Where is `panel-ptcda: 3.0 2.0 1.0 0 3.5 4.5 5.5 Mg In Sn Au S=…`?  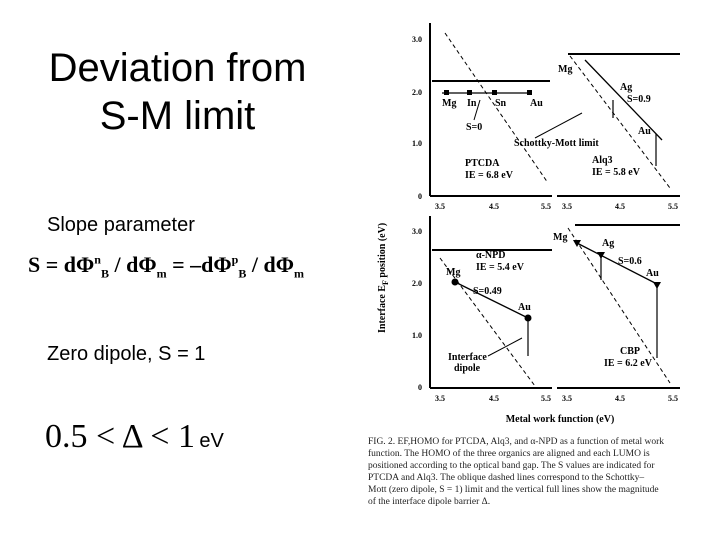 panel-ptcda: 3.0 2.0 1.0 0 3.5 4.5 5.5 Mg In Sn Au S=… is located at coordinates (482, 117).